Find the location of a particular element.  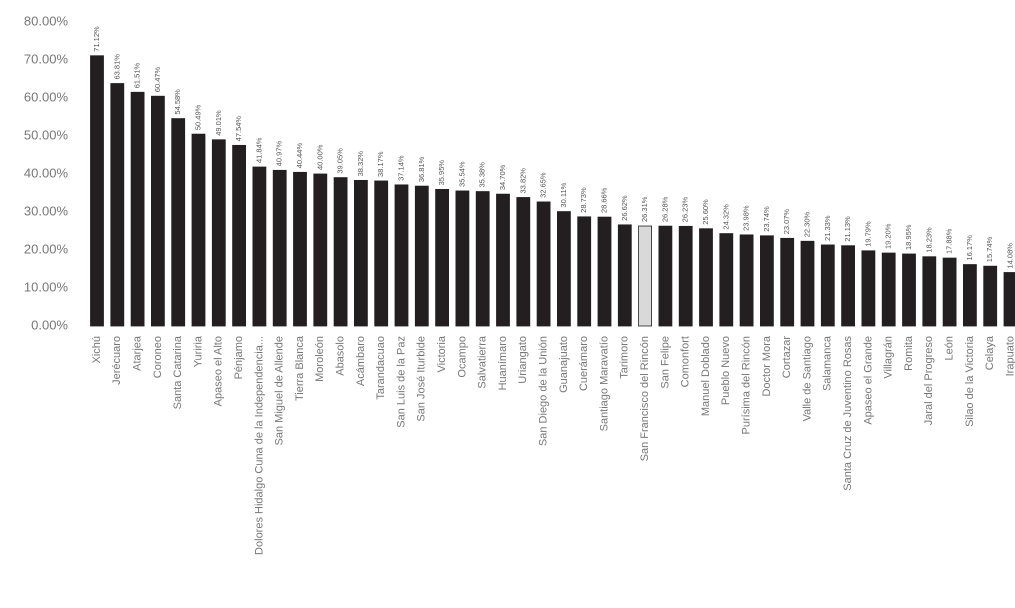

value-label: 21.33% is located at coordinates (827, 228).